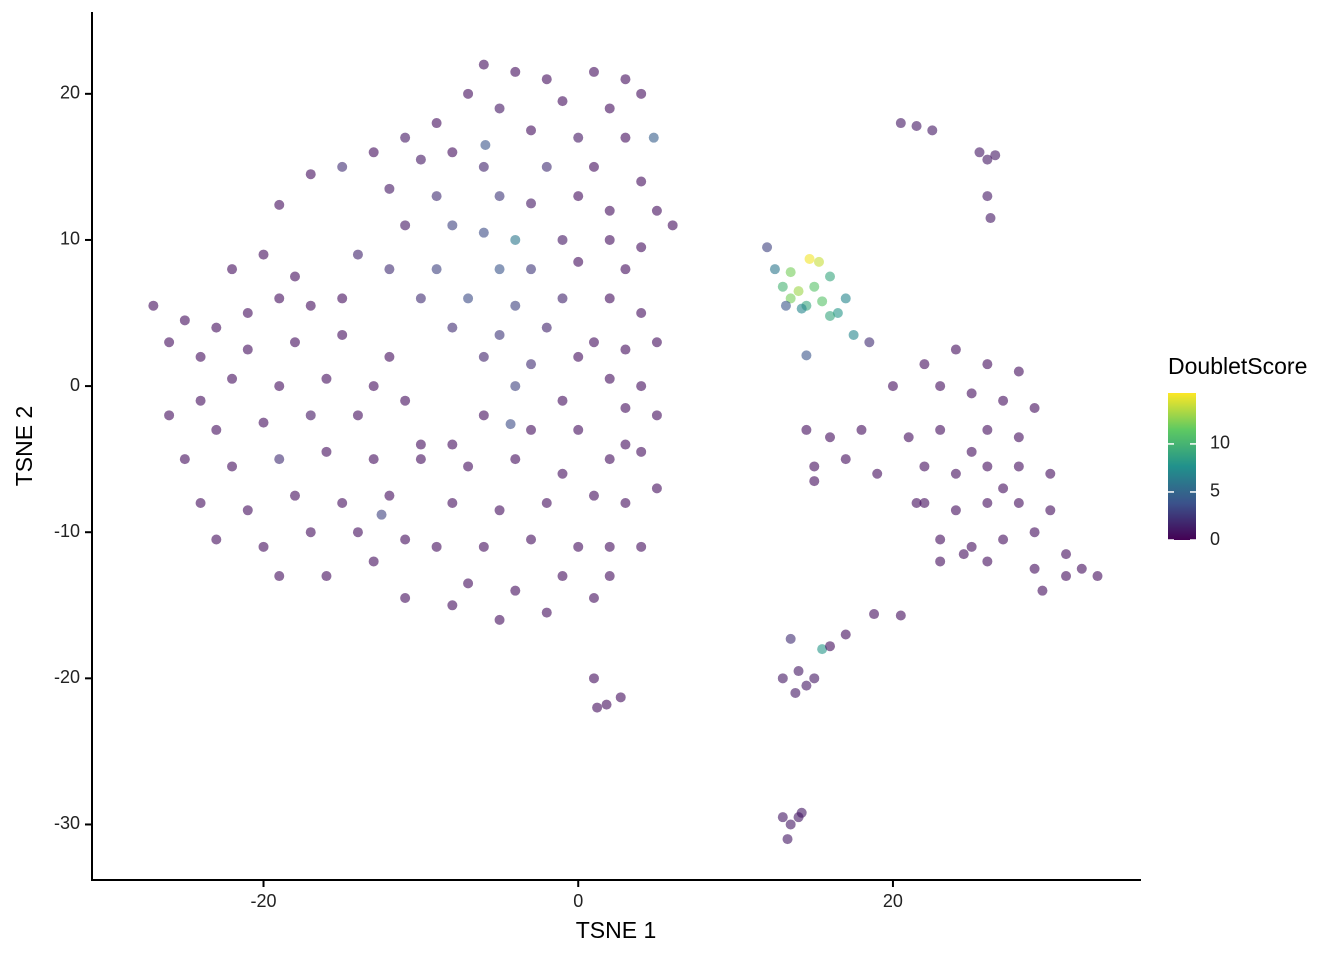 The height and width of the screenshot is (960, 1344). What do you see at coordinates (1215, 491) in the screenshot?
I see `colorbar-tick-label: 5` at bounding box center [1215, 491].